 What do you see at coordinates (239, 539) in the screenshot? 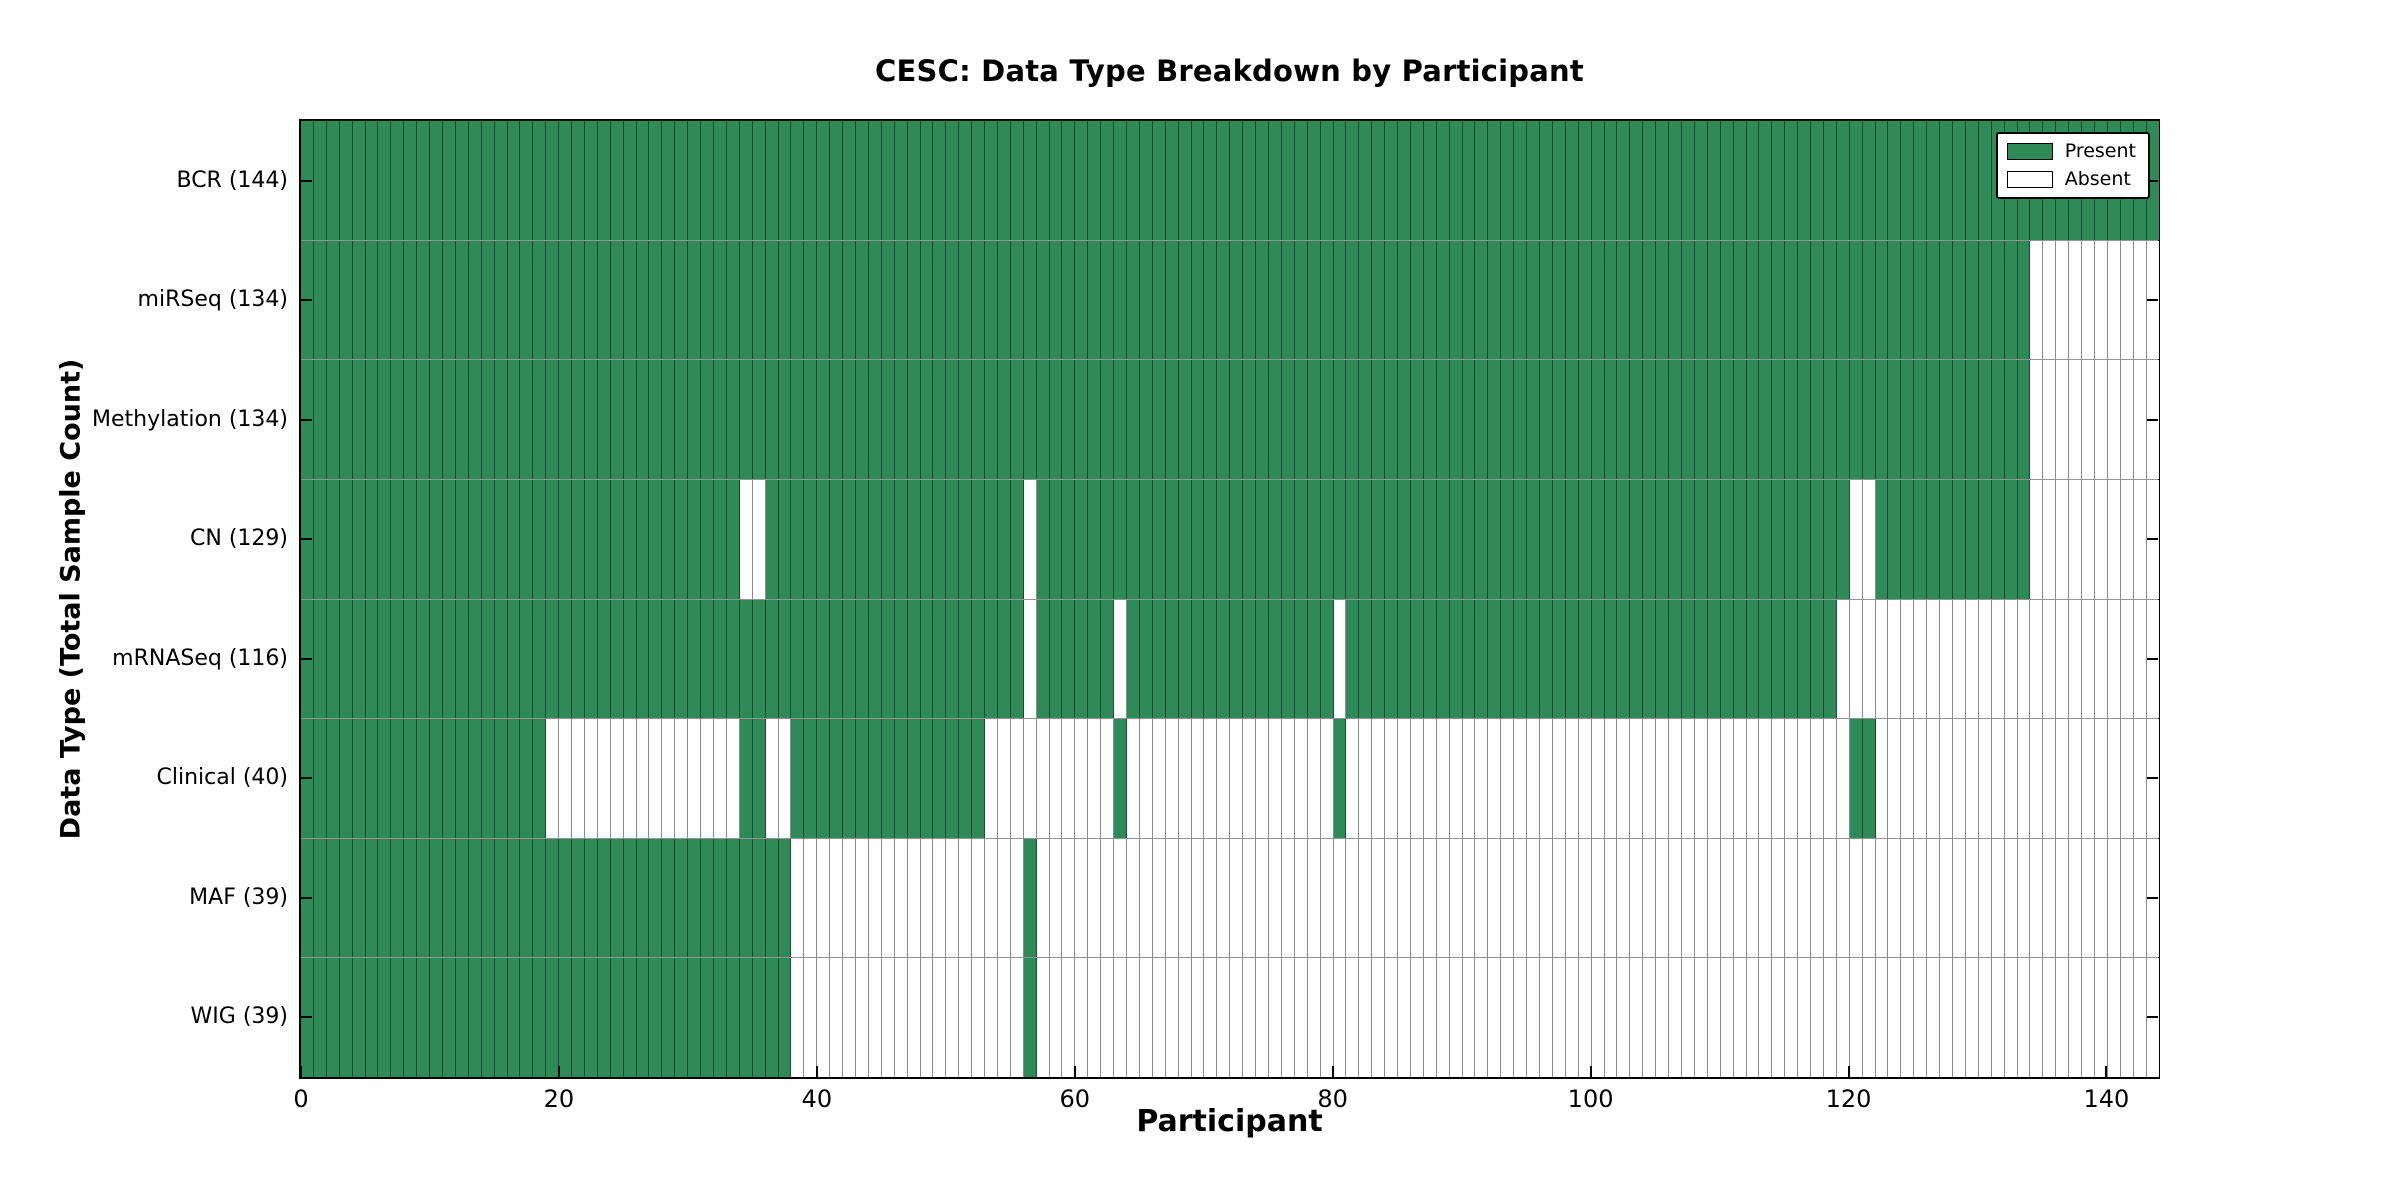
I see `y-tick-label-CN: CN (129)` at bounding box center [239, 539].